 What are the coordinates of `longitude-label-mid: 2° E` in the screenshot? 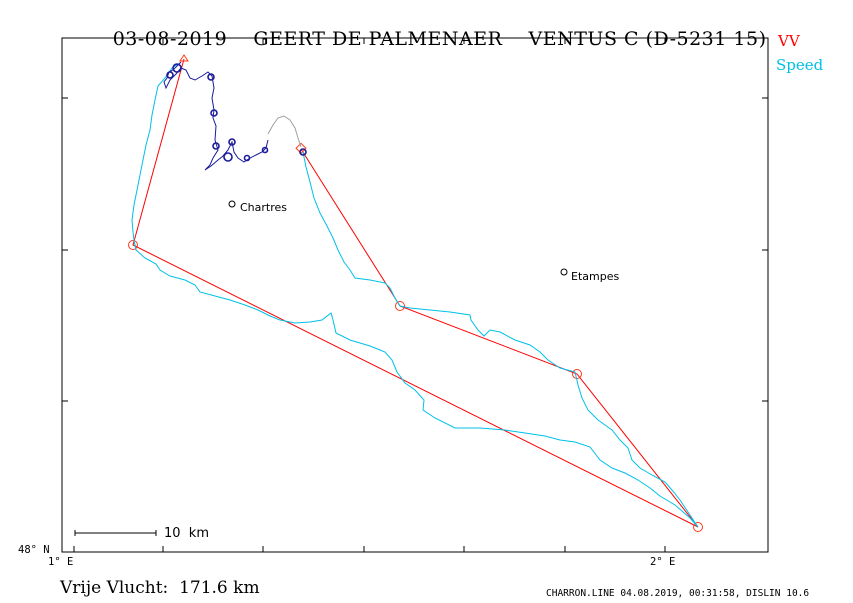 It's located at (663, 562).